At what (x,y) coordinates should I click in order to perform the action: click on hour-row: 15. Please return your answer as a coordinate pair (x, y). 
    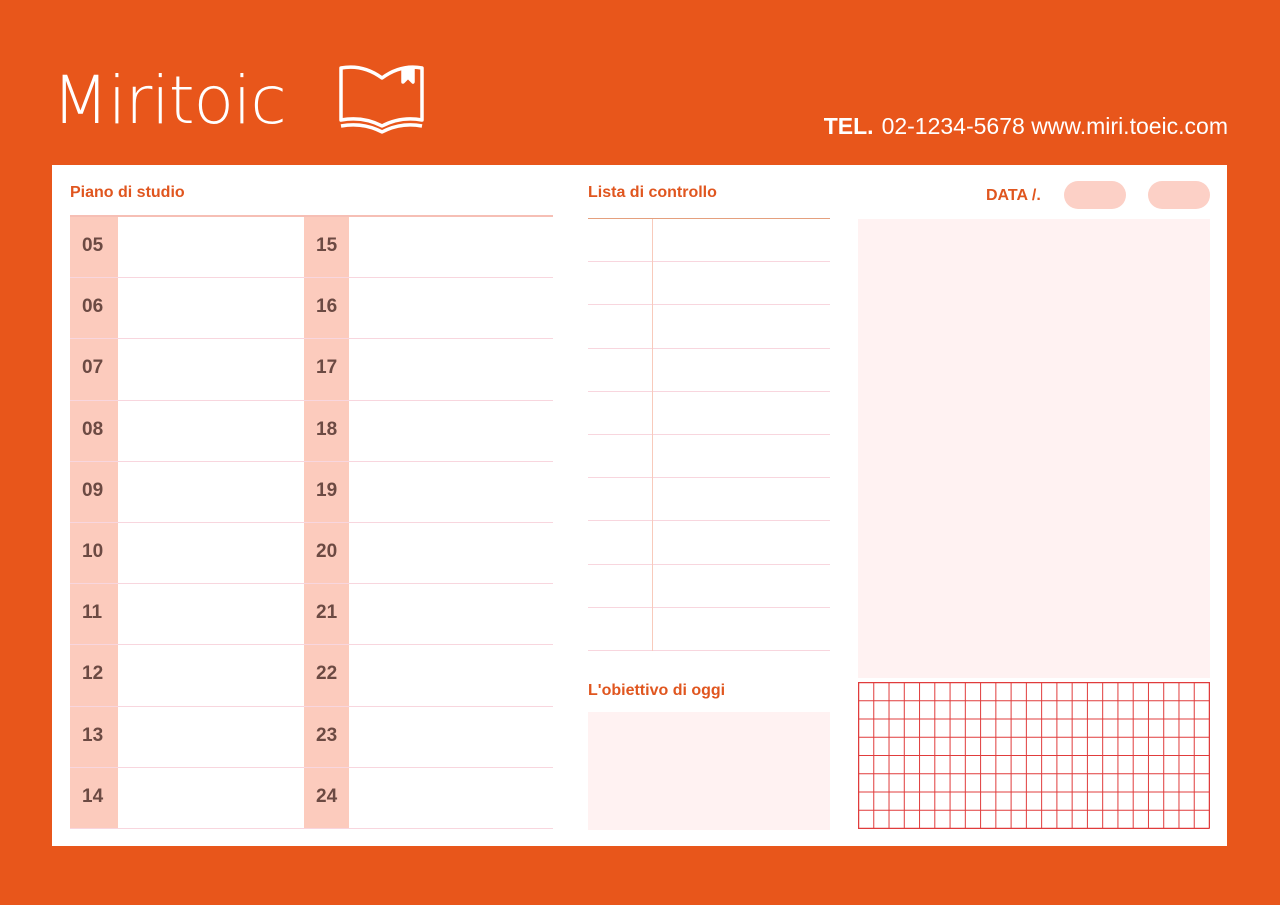
    Looking at the image, I should click on (428, 248).